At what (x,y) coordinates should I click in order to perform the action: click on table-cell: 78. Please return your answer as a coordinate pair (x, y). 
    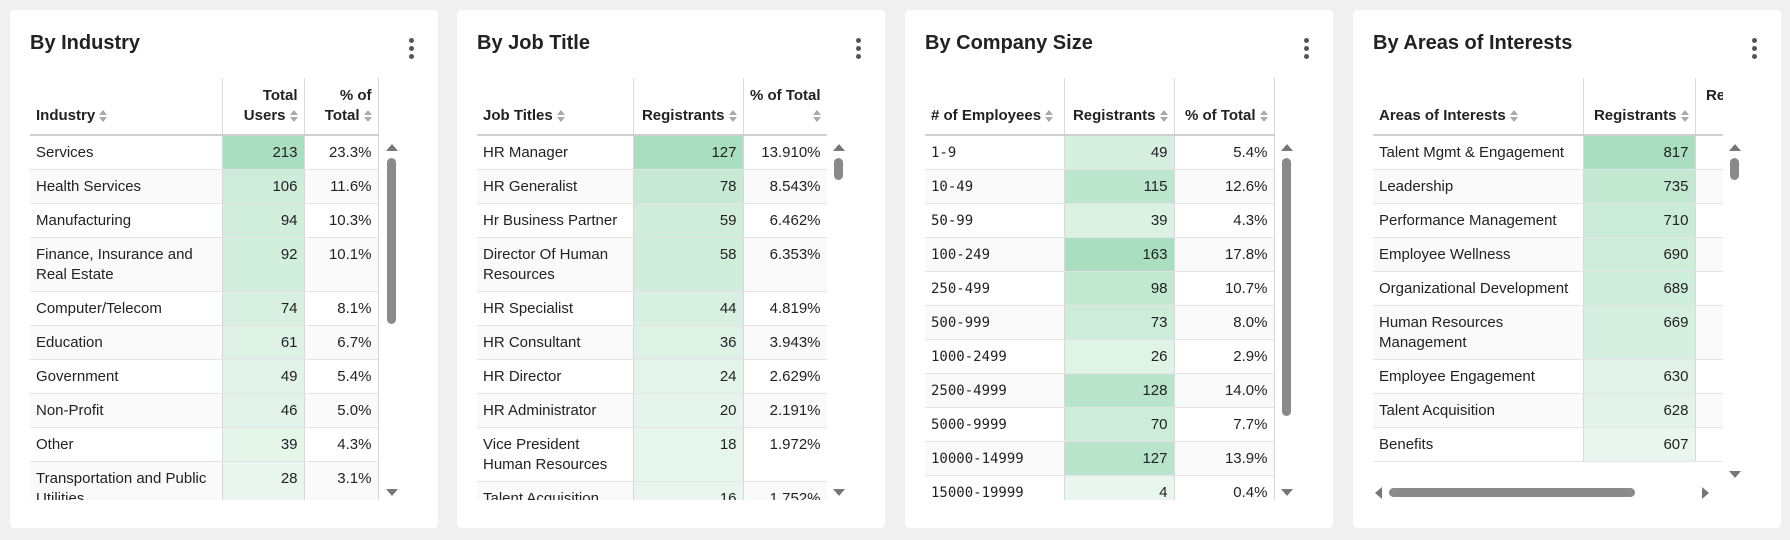
    Looking at the image, I should click on (688, 186).